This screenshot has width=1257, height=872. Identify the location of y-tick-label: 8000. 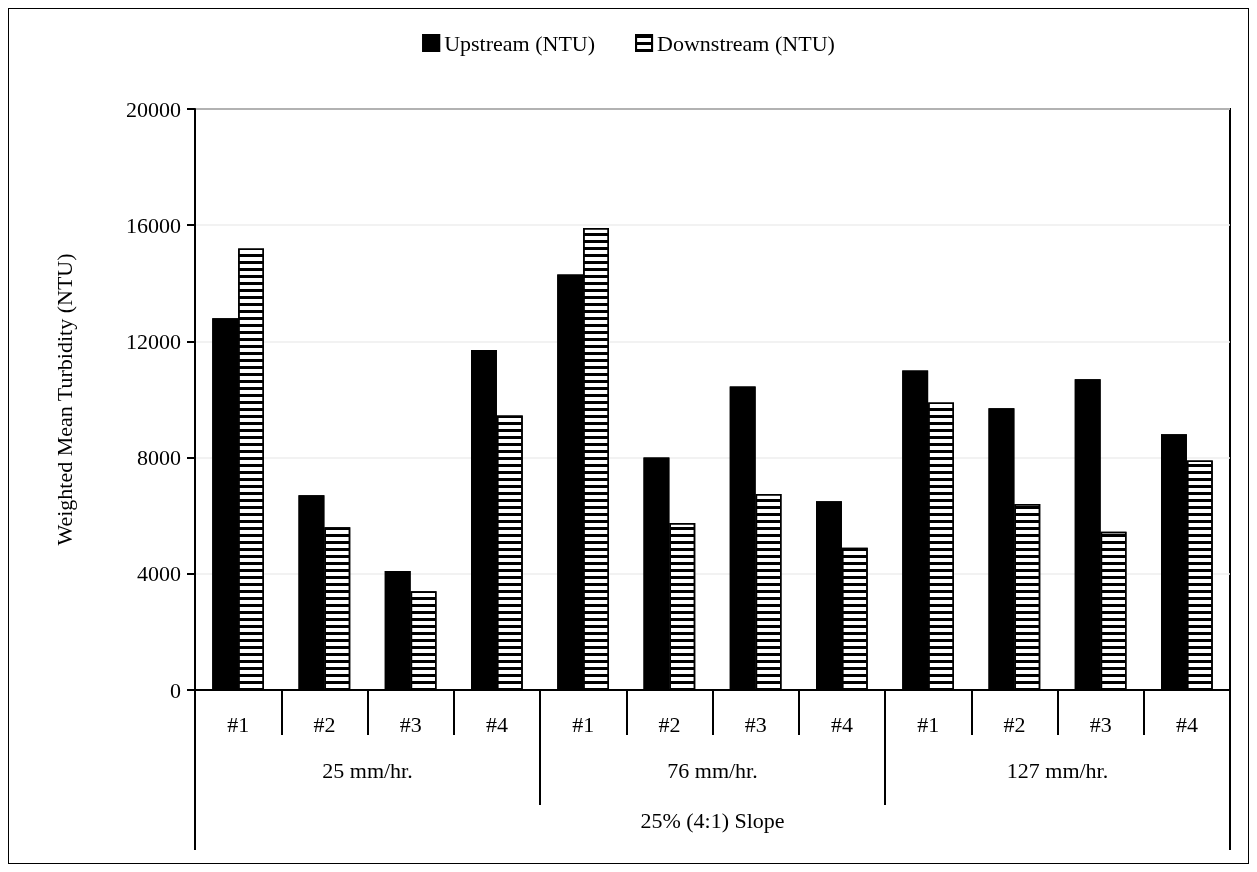
(159, 458).